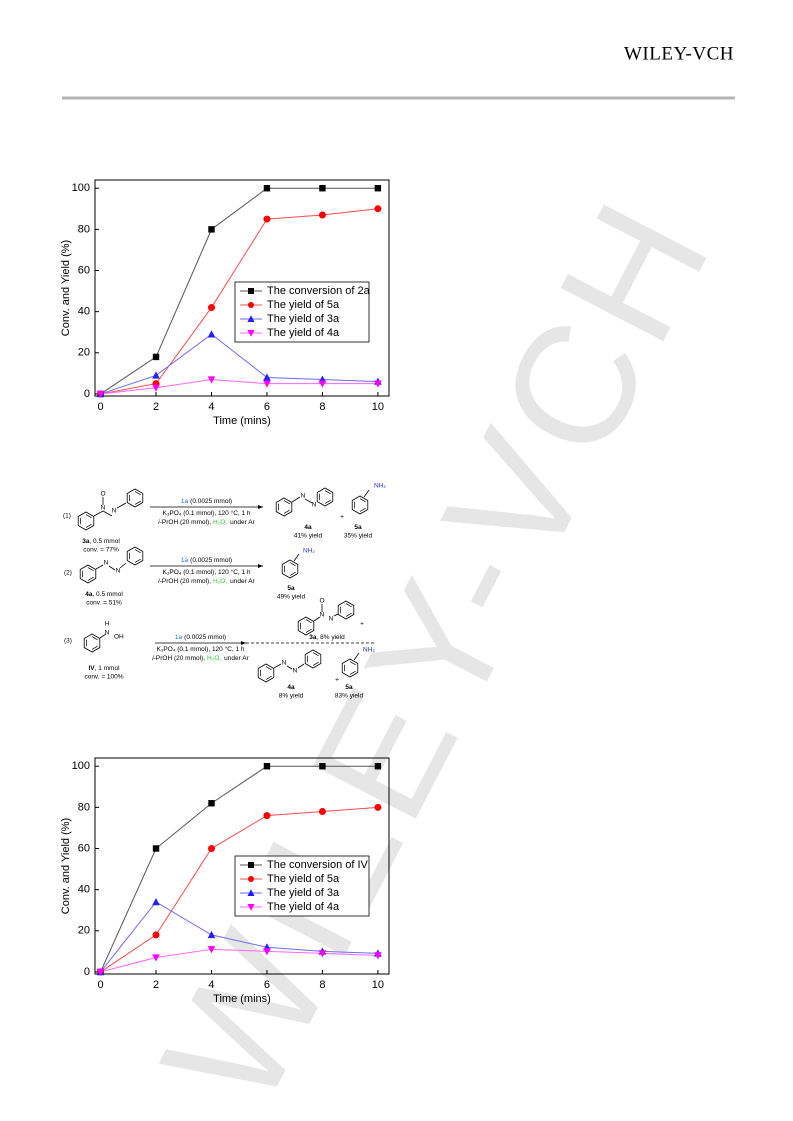 Image resolution: width=793 pixels, height=1121 pixels. Describe the element at coordinates (291, 597) in the screenshot. I see `scheme-text: 49% yield` at that location.